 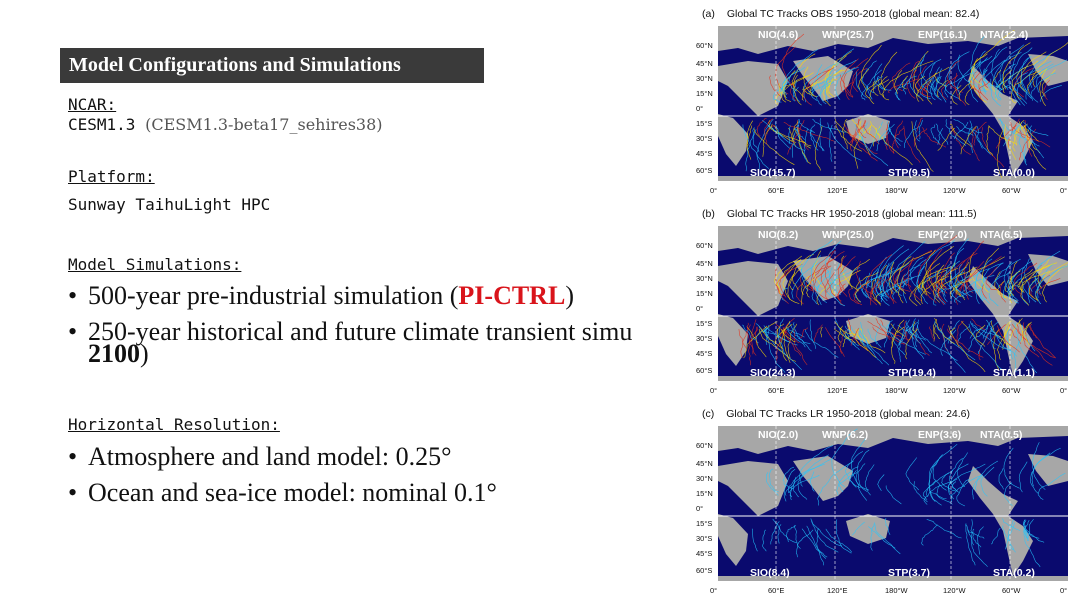 What do you see at coordinates (704, 263) in the screenshot?
I see `lat-tick-label: 45°N` at bounding box center [704, 263].